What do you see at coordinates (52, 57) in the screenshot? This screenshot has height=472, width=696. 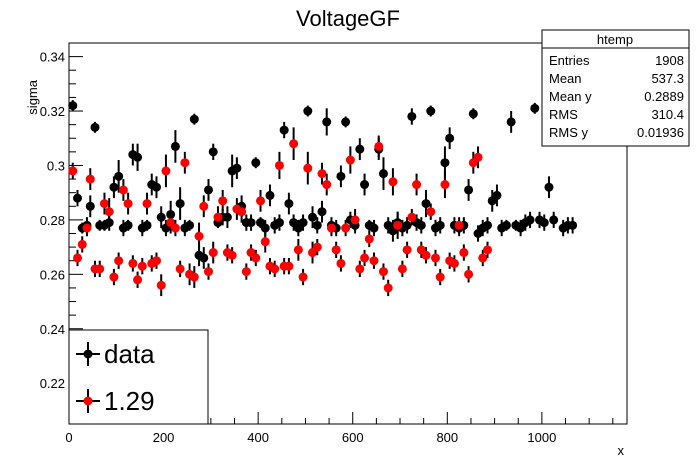 I see `y-tick-label: 0.34` at bounding box center [52, 57].